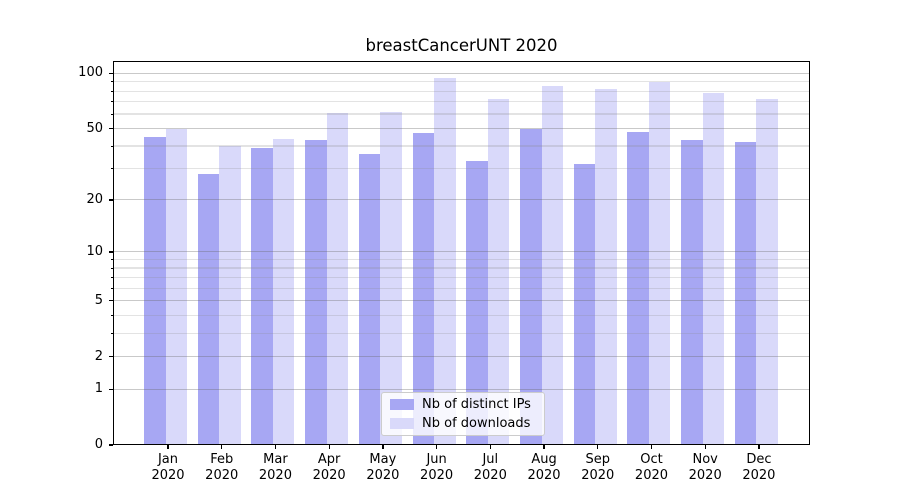 This screenshot has height=500, width=900. I want to click on bar-distinct-ips-mar, so click(262, 296).